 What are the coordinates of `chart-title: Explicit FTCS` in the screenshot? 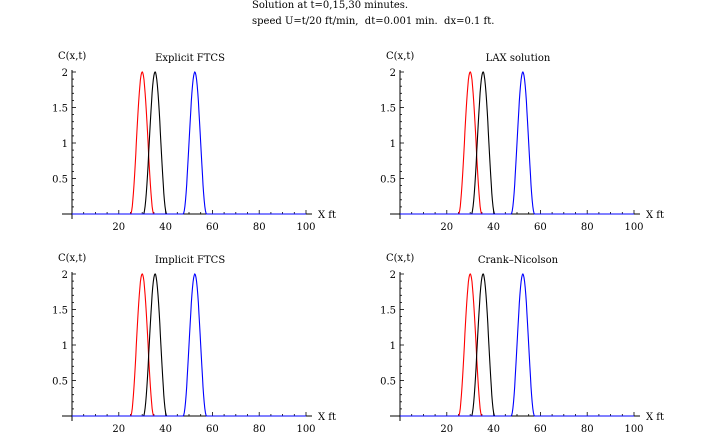 It's located at (190, 58).